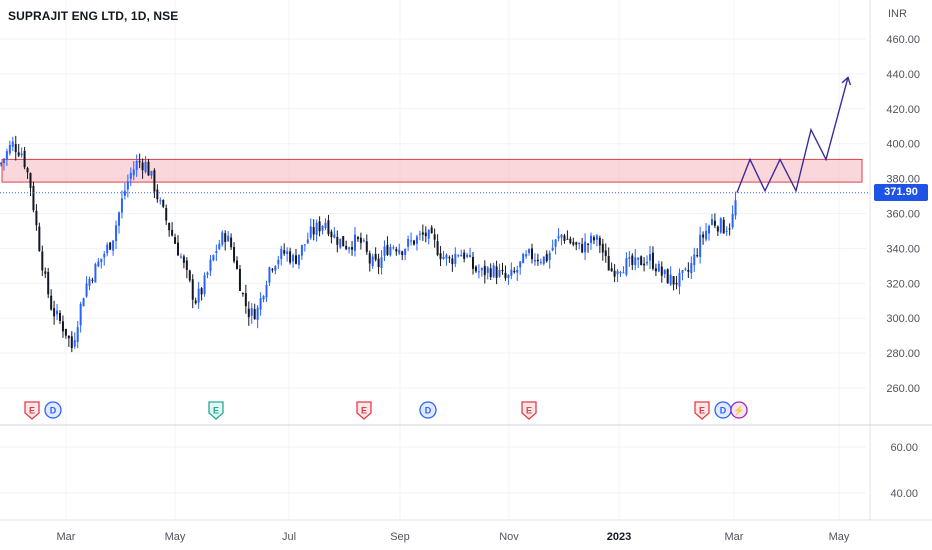  I want to click on resistance-zone, so click(432, 170).